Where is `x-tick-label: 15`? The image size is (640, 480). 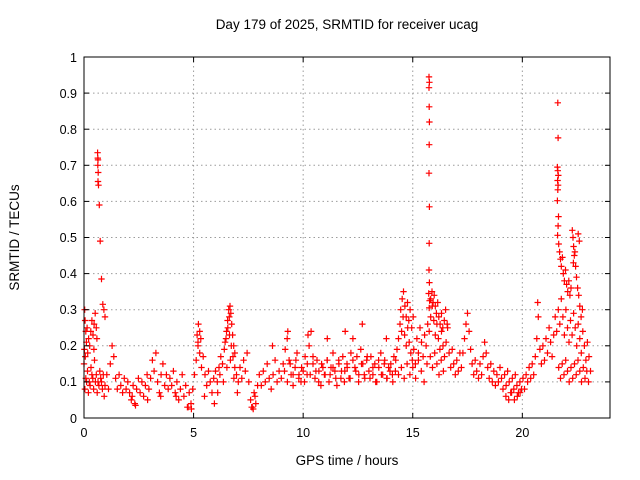 x-tick-label: 15 is located at coordinates (412, 433).